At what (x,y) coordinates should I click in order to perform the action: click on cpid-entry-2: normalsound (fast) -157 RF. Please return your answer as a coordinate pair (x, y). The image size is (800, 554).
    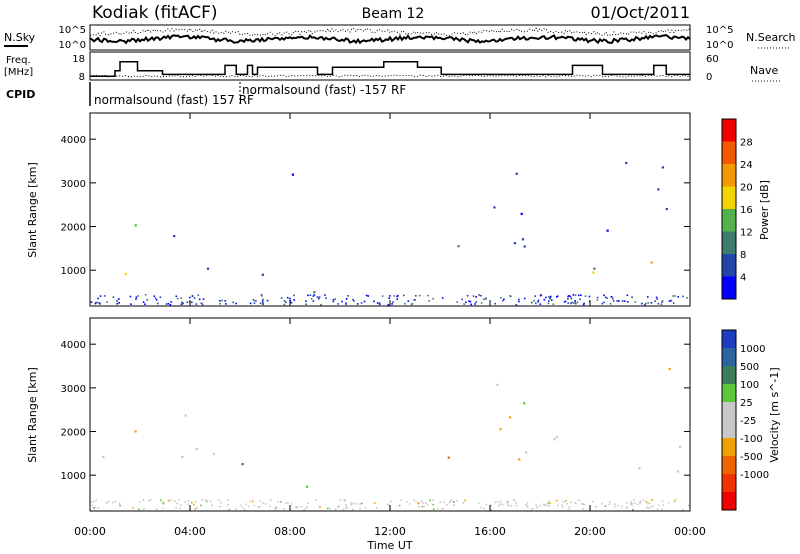
    Looking at the image, I should click on (324, 90).